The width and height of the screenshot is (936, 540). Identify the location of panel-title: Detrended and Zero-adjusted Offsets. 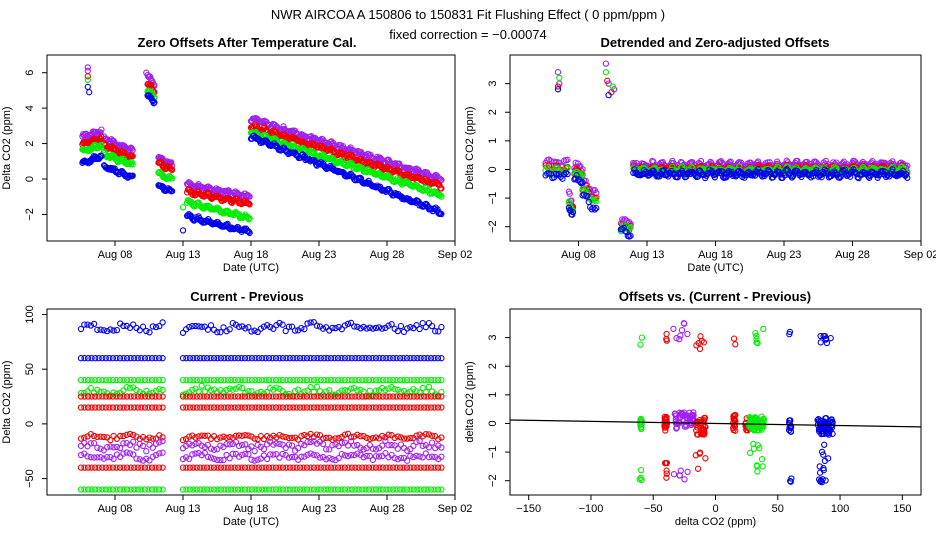
(715, 42).